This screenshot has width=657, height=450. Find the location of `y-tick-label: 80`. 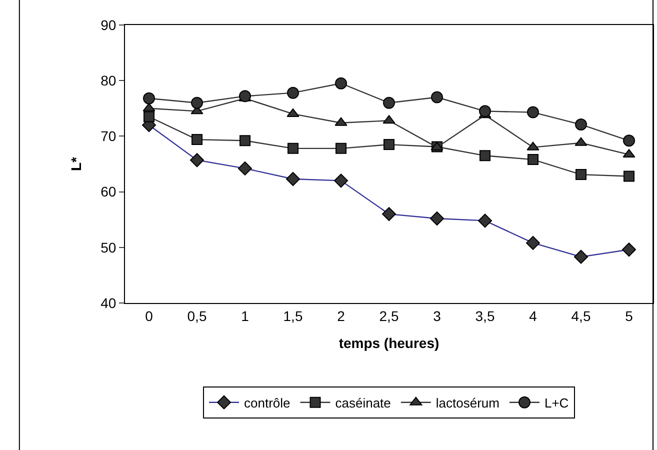

y-tick-label: 80 is located at coordinates (108, 80).